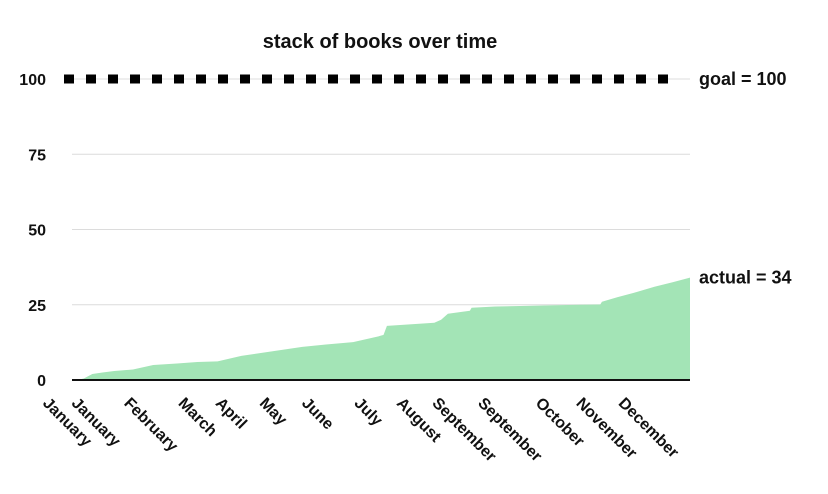  Describe the element at coordinates (745, 278) in the screenshot. I see `actual-annotation: actual = 34` at that location.